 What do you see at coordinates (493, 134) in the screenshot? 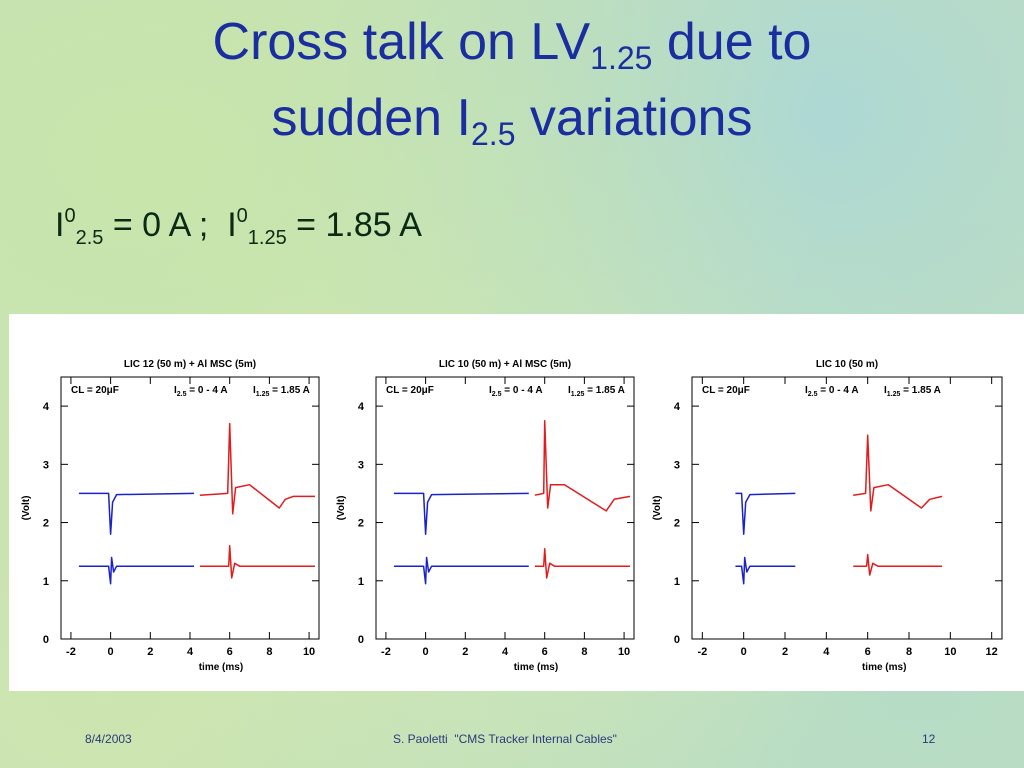
I see `title-subscript: 2.5` at bounding box center [493, 134].